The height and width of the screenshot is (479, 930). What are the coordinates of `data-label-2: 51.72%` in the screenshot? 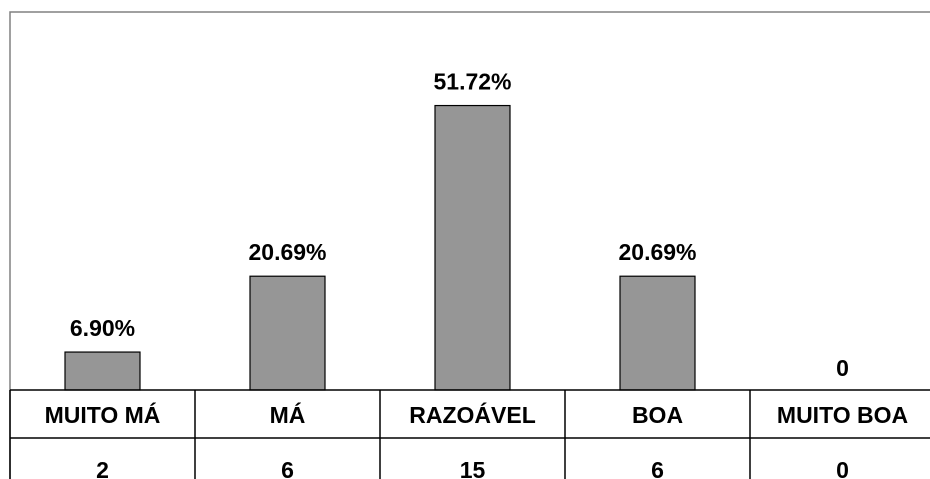 It's located at (472, 82).